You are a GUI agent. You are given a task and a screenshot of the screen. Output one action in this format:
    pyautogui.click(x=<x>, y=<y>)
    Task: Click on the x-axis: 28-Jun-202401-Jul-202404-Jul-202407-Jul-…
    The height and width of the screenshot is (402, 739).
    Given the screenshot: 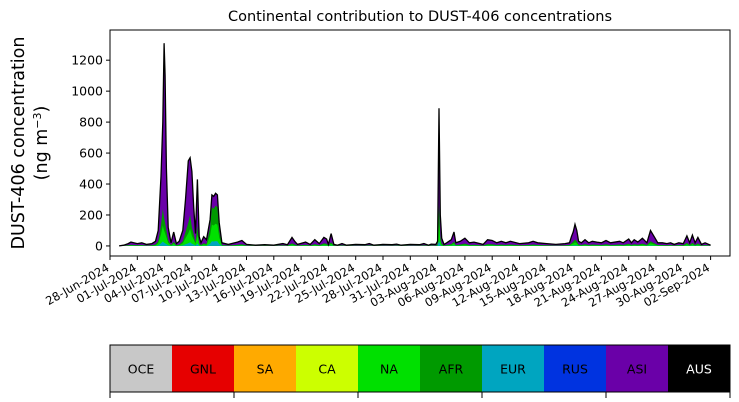 What is the action you would take?
    pyautogui.click(x=377, y=283)
    